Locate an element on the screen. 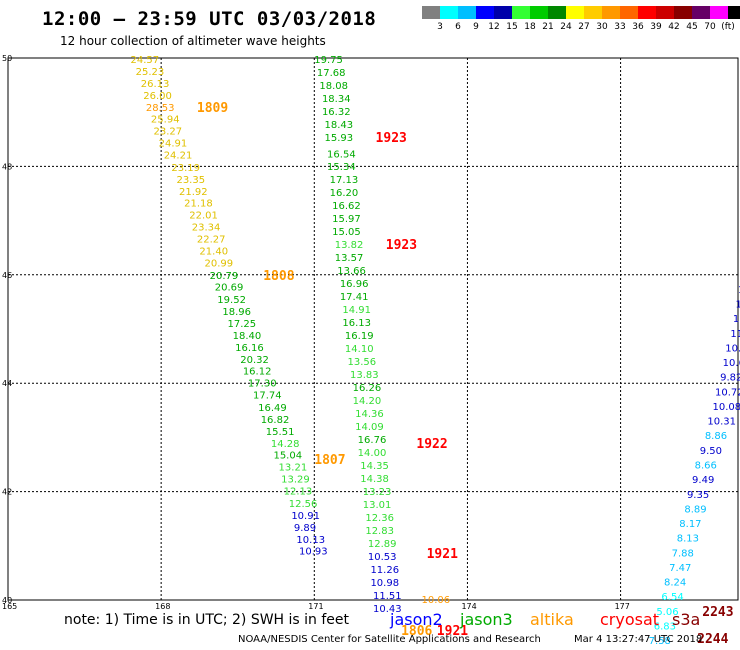 This screenshot has width=740, height=650. color-scale-label: 3 is located at coordinates (440, 27).